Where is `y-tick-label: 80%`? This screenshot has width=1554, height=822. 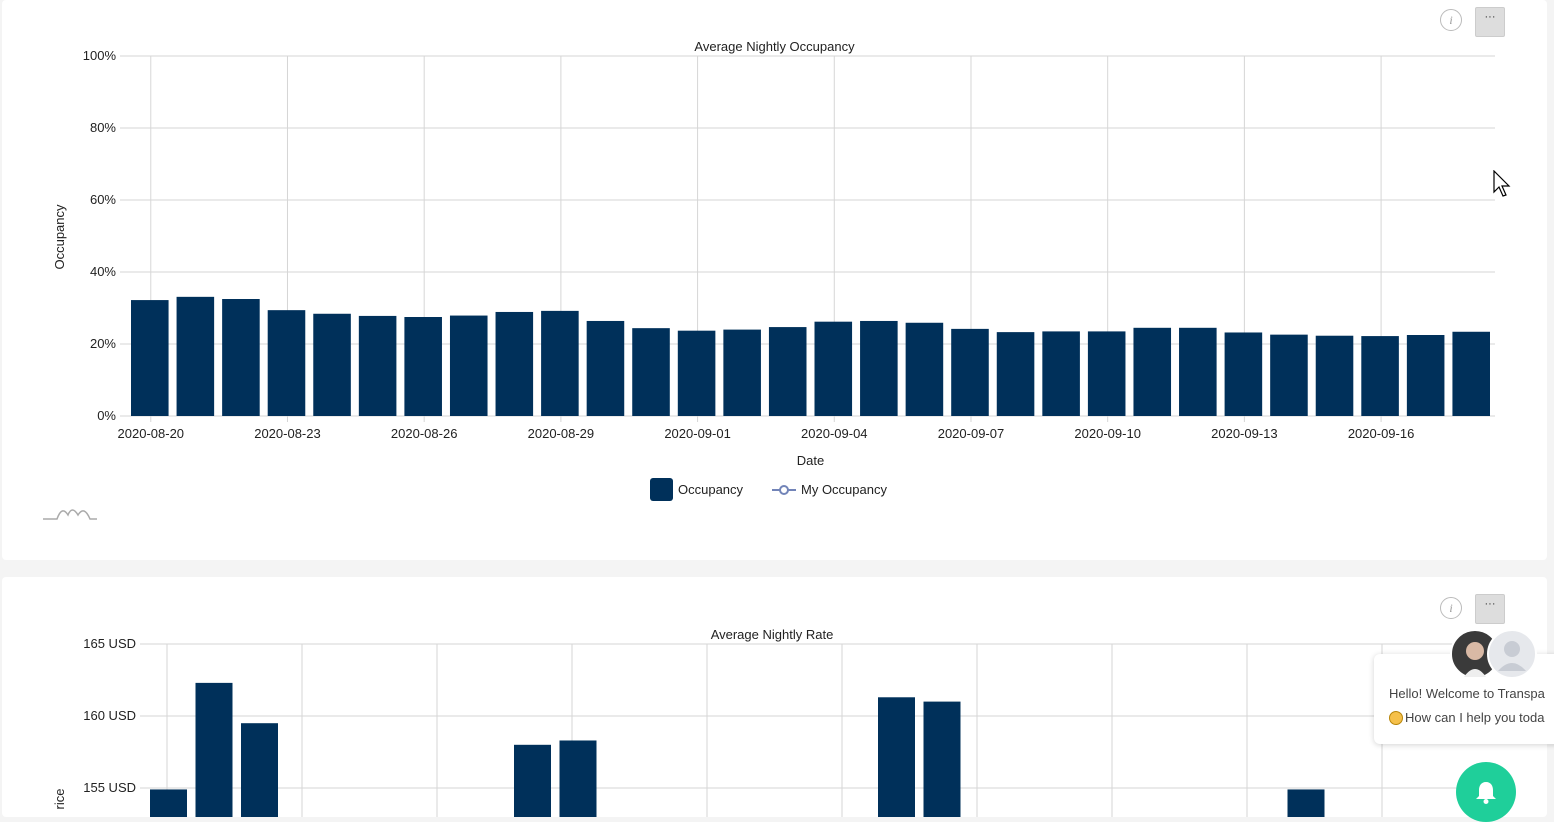 y-tick-label: 80% is located at coordinates (103, 127).